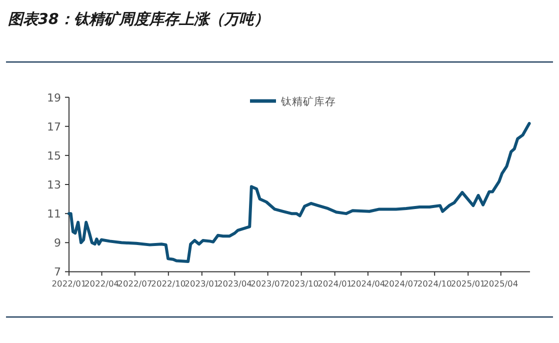 The height and width of the screenshot is (343, 559). What do you see at coordinates (234, 283) in the screenshot?
I see `x-tick-label: 2023/04` at bounding box center [234, 283].